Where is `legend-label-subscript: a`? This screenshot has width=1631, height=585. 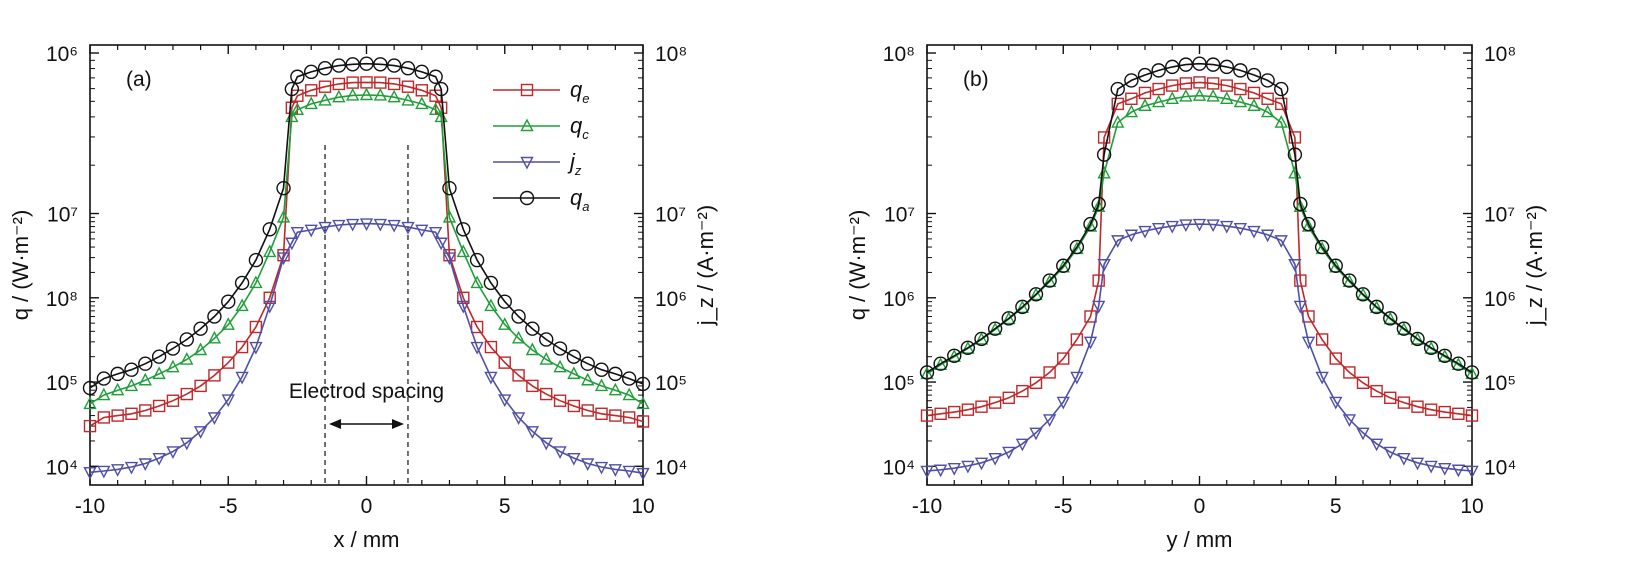 legend-label-subscript: a is located at coordinates (585, 206).